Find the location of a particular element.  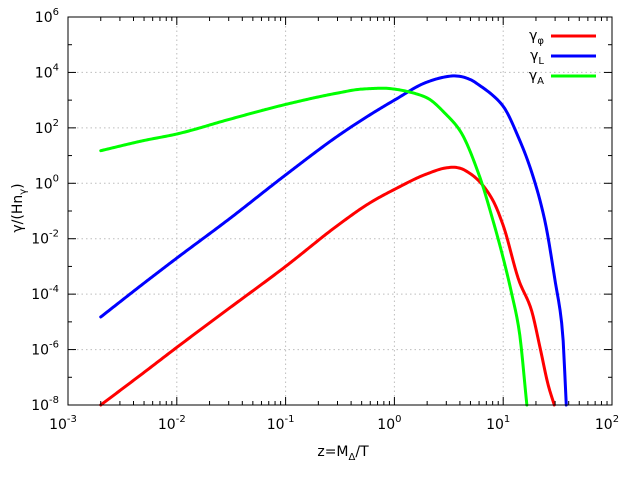

x-tick-label: 10⁻² is located at coordinates (172, 423).